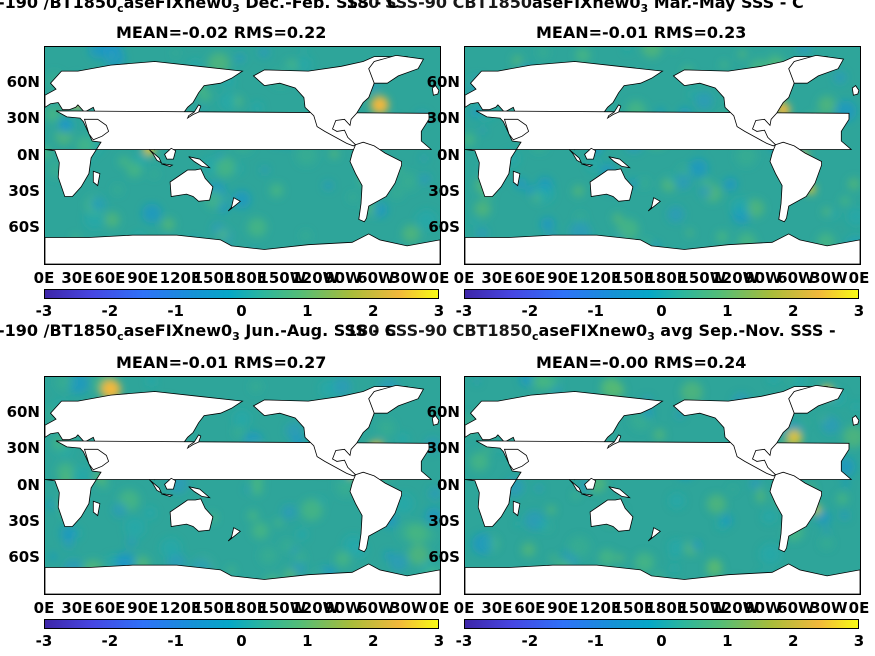  What do you see at coordinates (170, 153) in the screenshot?
I see `land-borneo` at bounding box center [170, 153].